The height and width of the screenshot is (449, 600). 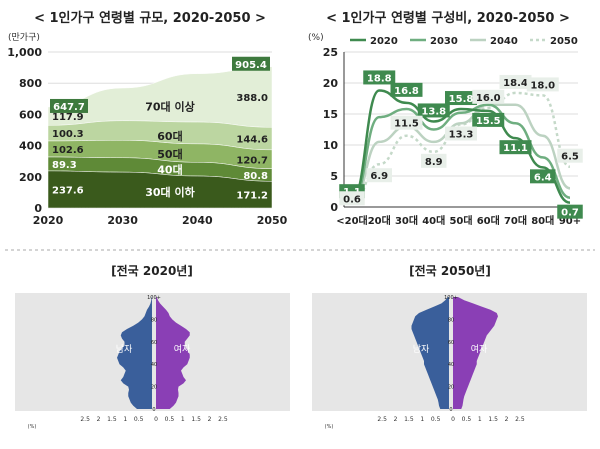 I want to click on chart2-ytick: 25, so click(x=330, y=52).